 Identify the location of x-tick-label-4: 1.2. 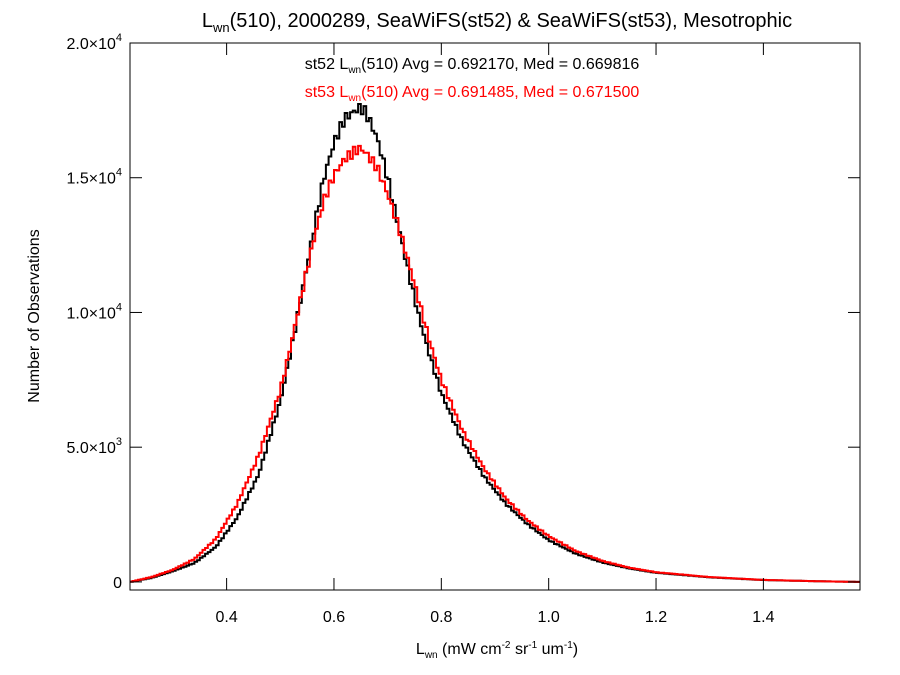
(656, 617).